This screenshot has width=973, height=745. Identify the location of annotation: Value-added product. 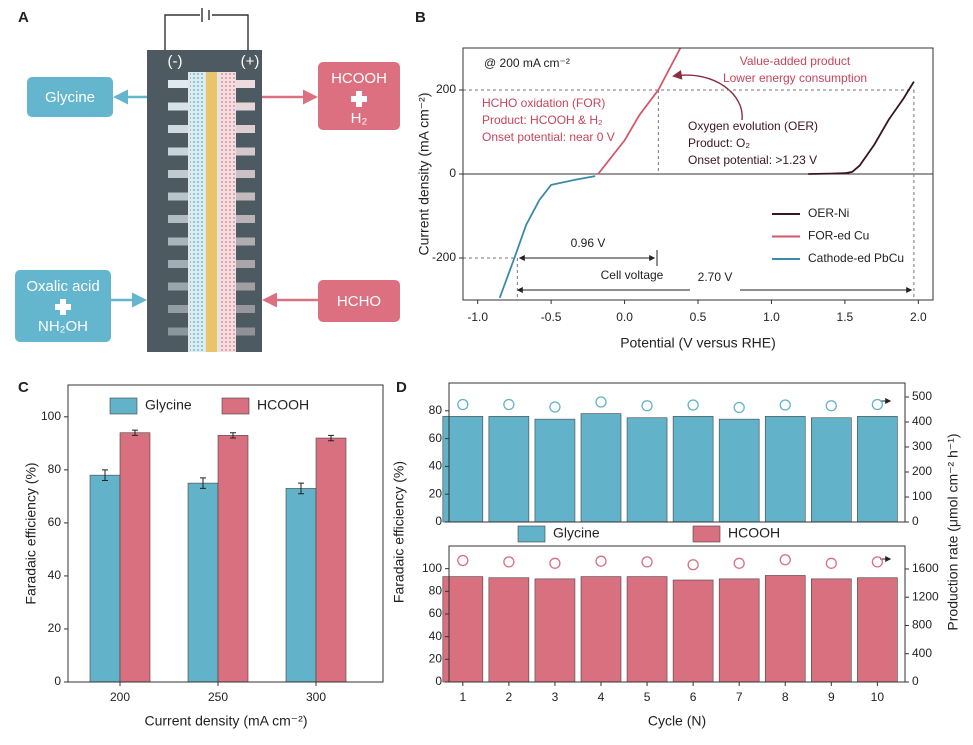
(795, 61).